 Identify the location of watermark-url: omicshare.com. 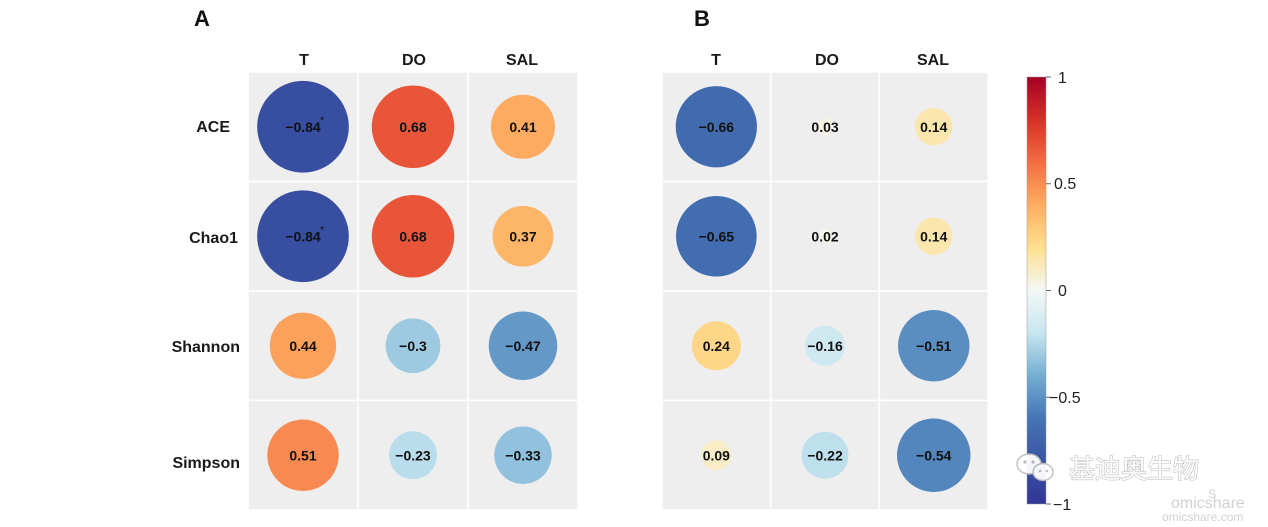
(1202, 517).